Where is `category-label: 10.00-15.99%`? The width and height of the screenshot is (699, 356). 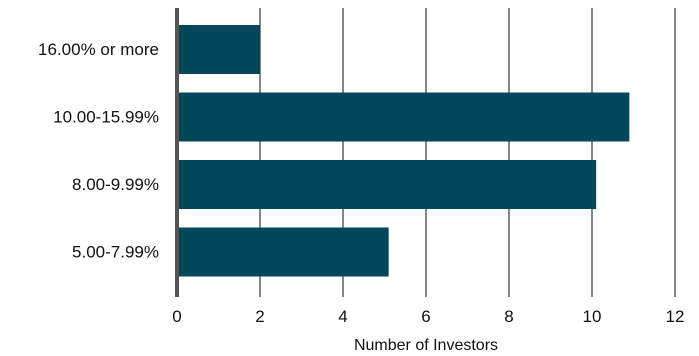 category-label: 10.00-15.99% is located at coordinates (106, 117).